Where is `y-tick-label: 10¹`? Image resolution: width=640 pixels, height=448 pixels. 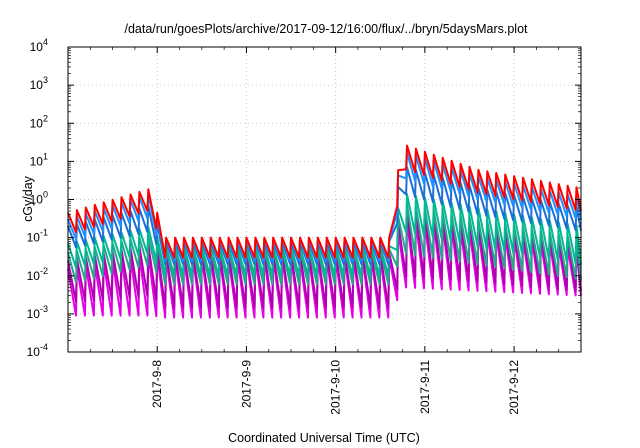
y-tick-label: 10¹ is located at coordinates (39, 159).